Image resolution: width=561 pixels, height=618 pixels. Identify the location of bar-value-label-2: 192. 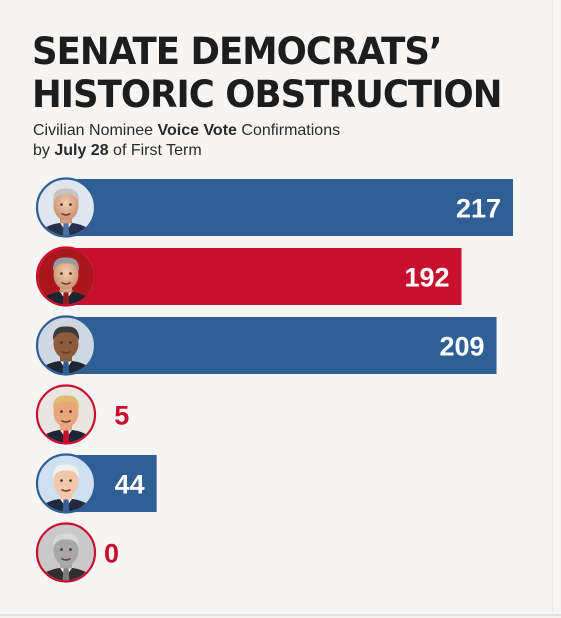
(426, 278).